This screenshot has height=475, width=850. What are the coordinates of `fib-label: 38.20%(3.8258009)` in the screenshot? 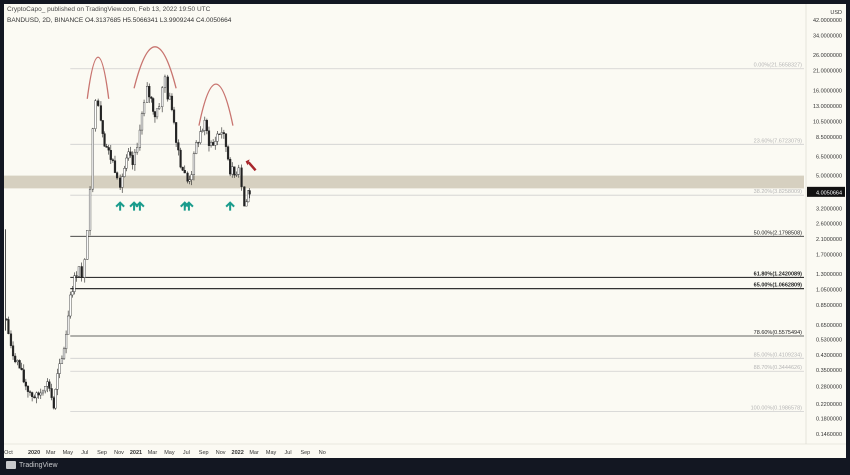 It's located at (778, 192).